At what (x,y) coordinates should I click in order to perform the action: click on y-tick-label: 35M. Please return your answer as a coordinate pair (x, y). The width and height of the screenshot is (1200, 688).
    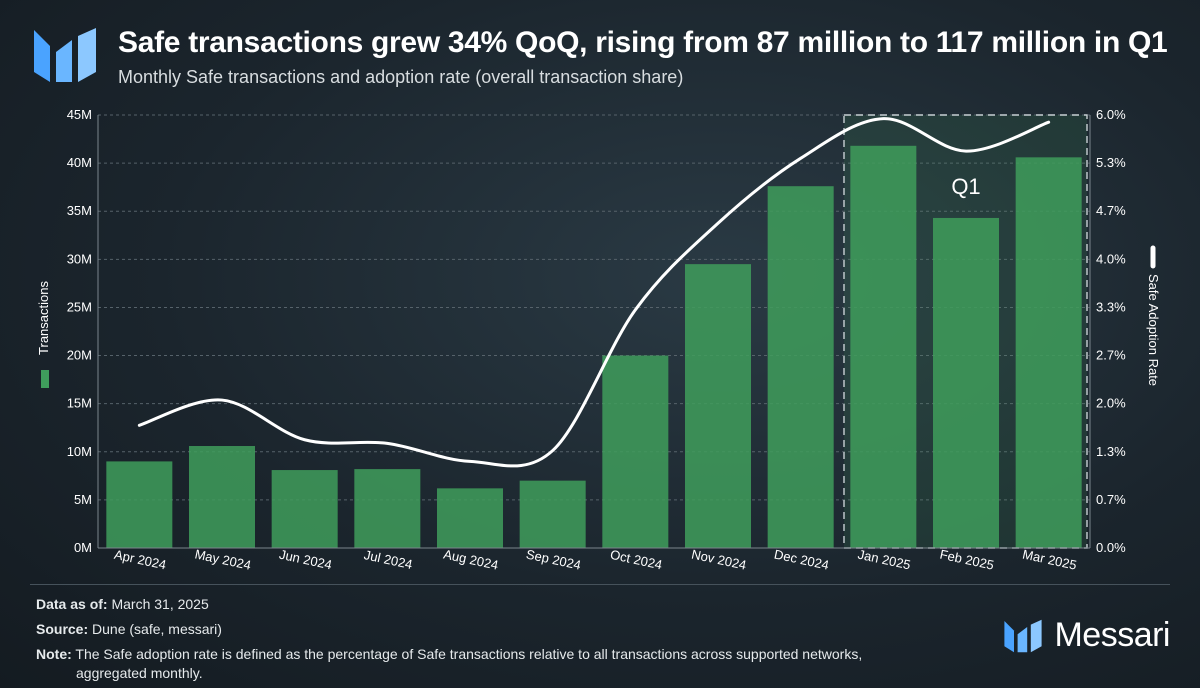
    Looking at the image, I should click on (79, 210).